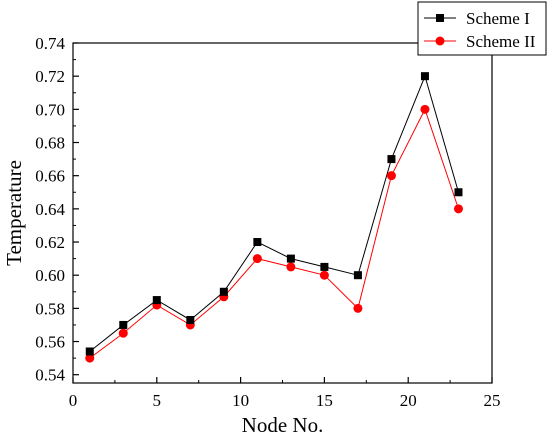  What do you see at coordinates (501, 41) in the screenshot?
I see `legend-label: Scheme II` at bounding box center [501, 41].